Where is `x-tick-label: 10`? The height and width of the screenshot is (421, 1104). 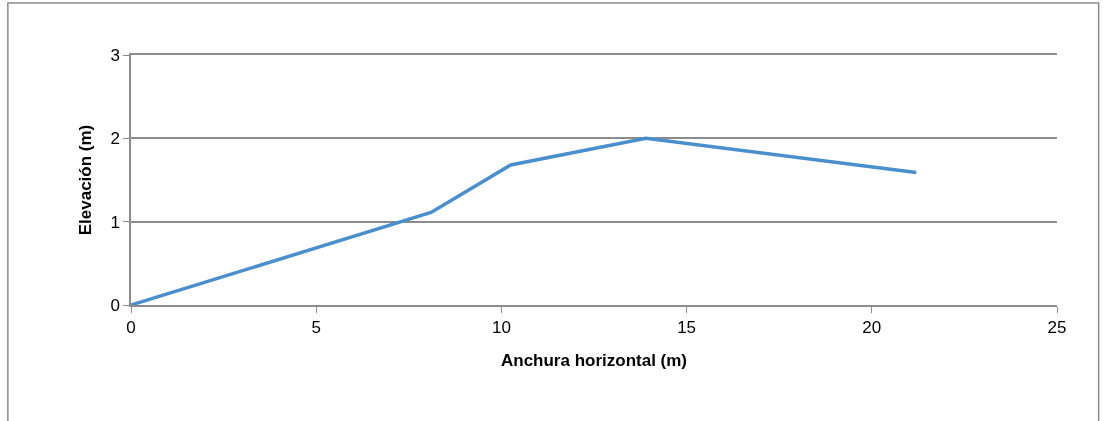 x-tick-label: 10 is located at coordinates (501, 328).